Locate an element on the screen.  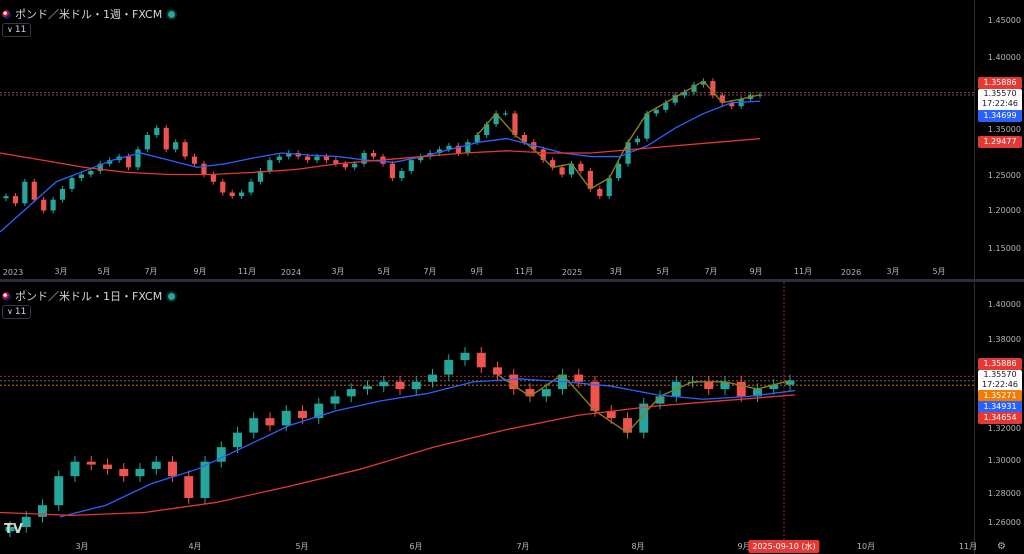
daily-symbol-title: ポンド／米ドル・1日・FXCM is located at coordinates (89, 296).